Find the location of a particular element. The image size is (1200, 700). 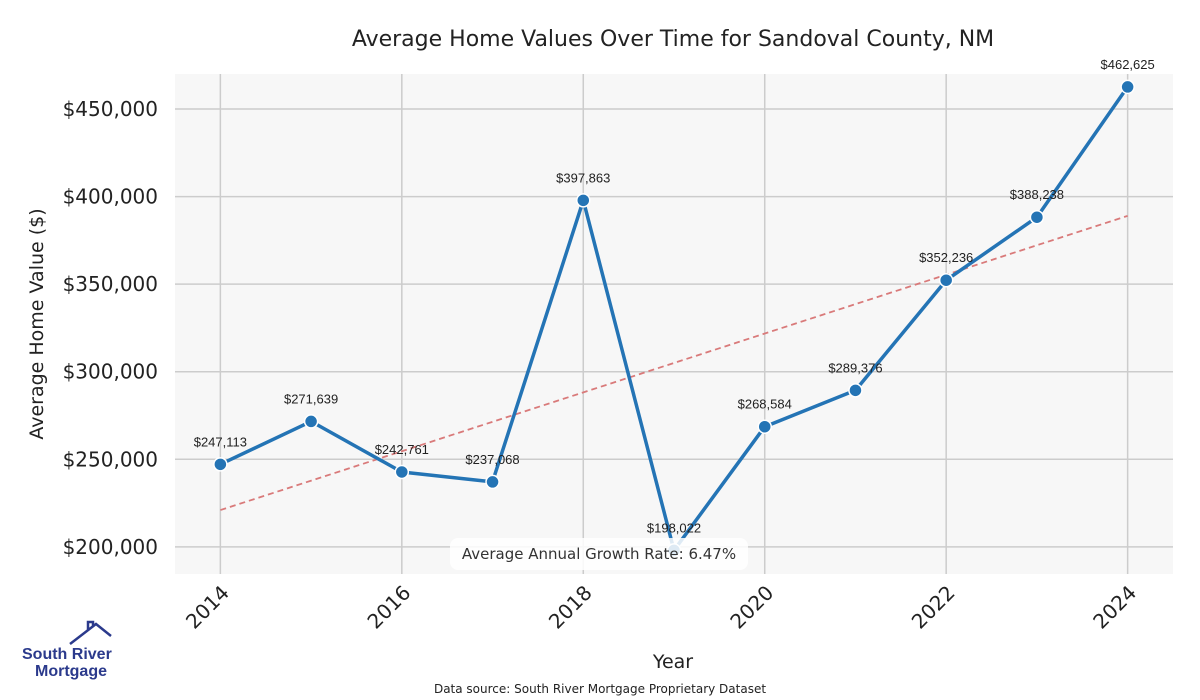

y-tick-label: $400,000 is located at coordinates (110, 197).